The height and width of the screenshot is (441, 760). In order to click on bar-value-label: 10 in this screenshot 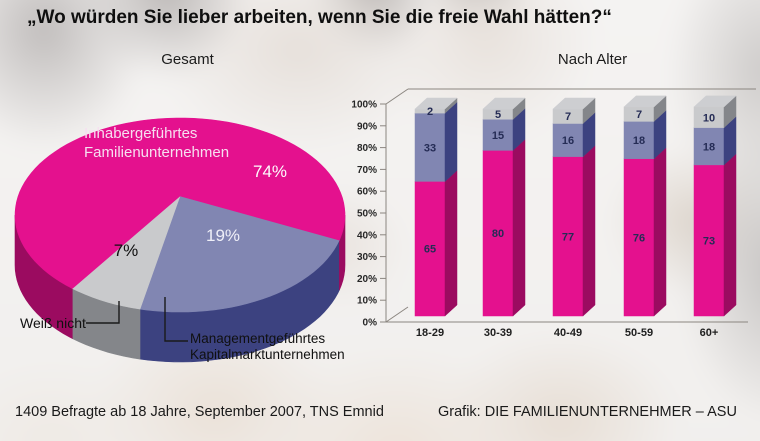, I will do `click(709, 118)`.